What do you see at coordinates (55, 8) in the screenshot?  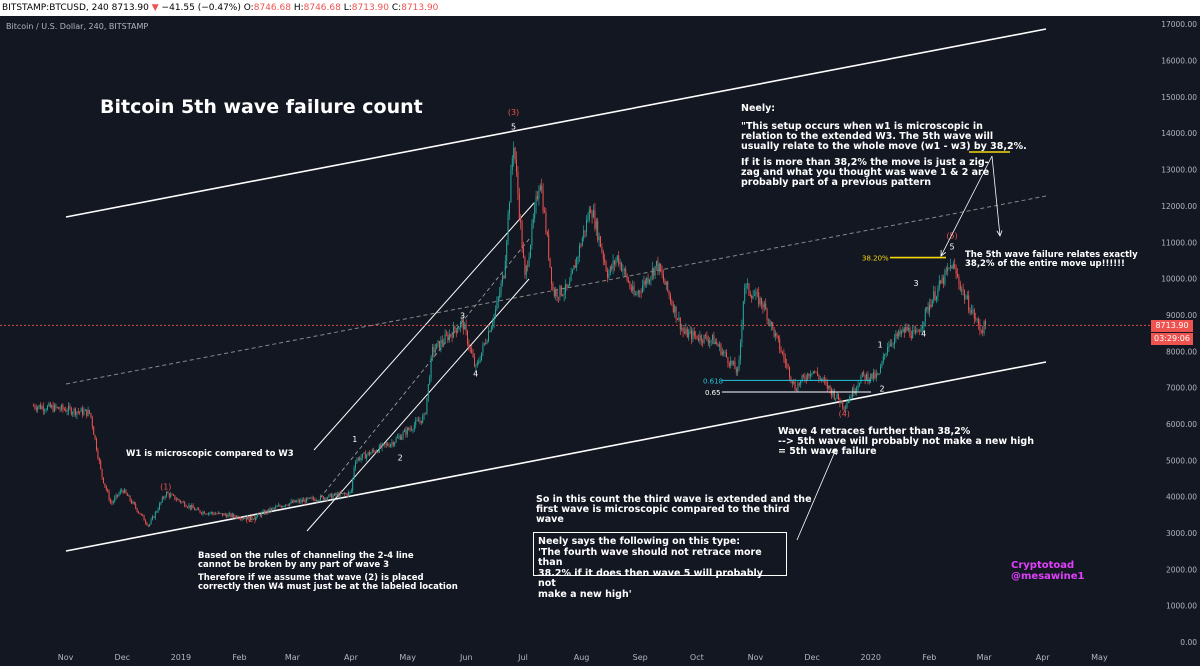 I see `symbol-label: BITSTAMP:BTCUSD, 240` at bounding box center [55, 8].